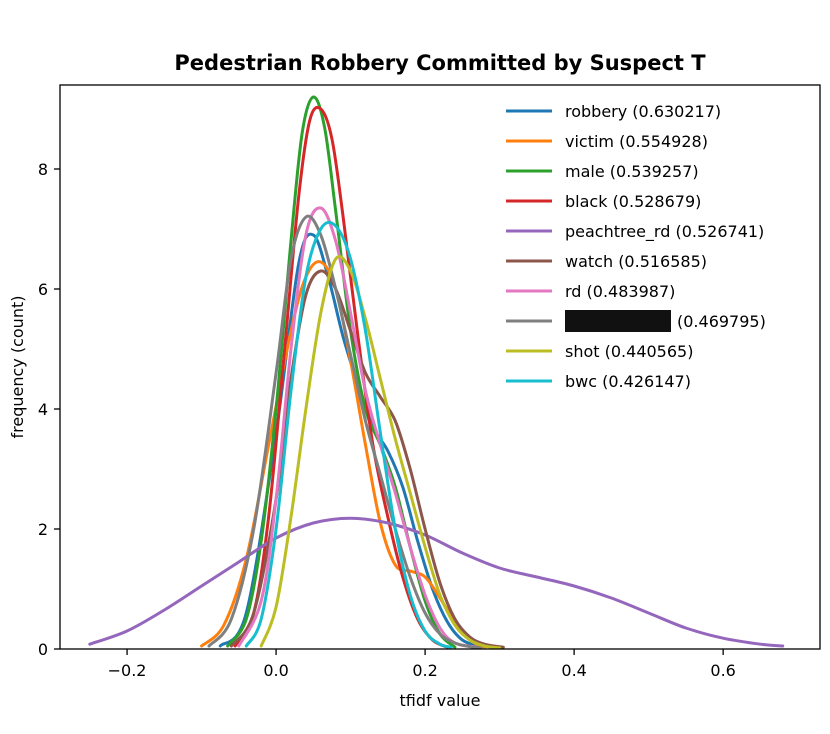  Describe the element at coordinates (721, 321) in the screenshot. I see `legend-label-7: (0.469795)` at that location.